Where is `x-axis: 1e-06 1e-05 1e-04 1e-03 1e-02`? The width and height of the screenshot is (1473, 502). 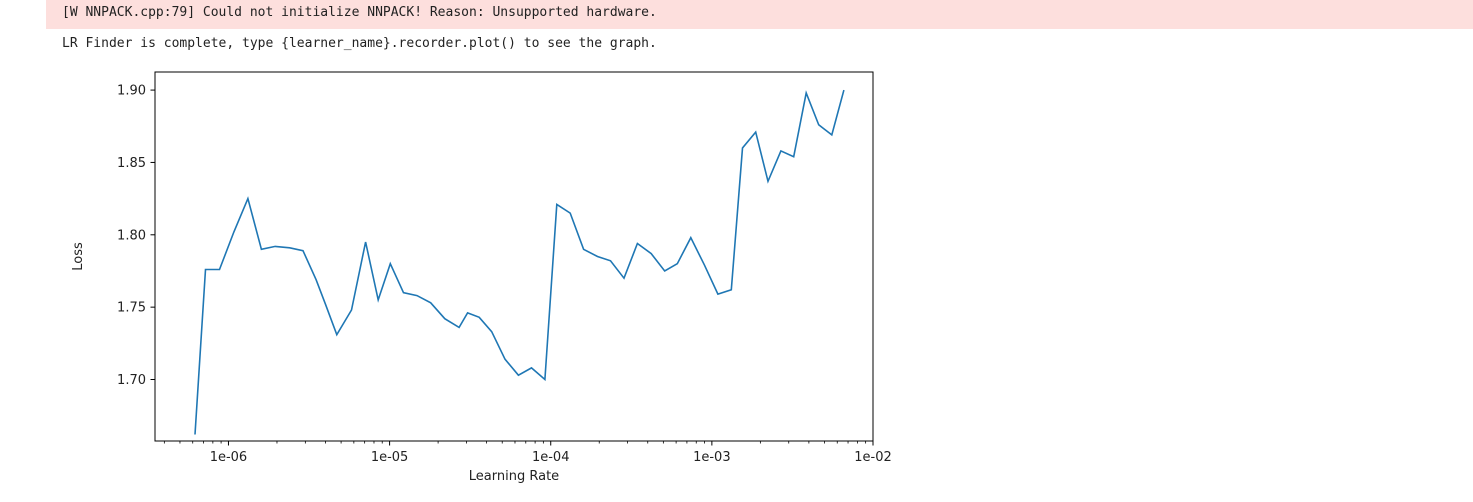 x-axis: 1e-06 1e-05 1e-04 1e-03 1e-02 is located at coordinates (527, 453).